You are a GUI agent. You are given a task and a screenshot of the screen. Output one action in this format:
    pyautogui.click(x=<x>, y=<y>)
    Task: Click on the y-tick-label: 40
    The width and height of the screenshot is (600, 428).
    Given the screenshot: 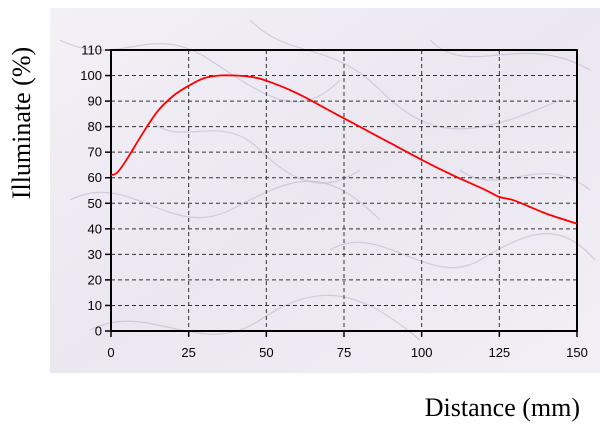 What is the action you would take?
    pyautogui.click(x=95, y=228)
    